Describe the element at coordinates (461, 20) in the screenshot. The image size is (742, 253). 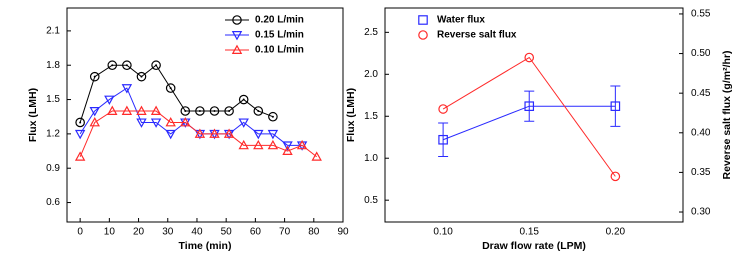
I see `legend-label: Water flux` at that location.